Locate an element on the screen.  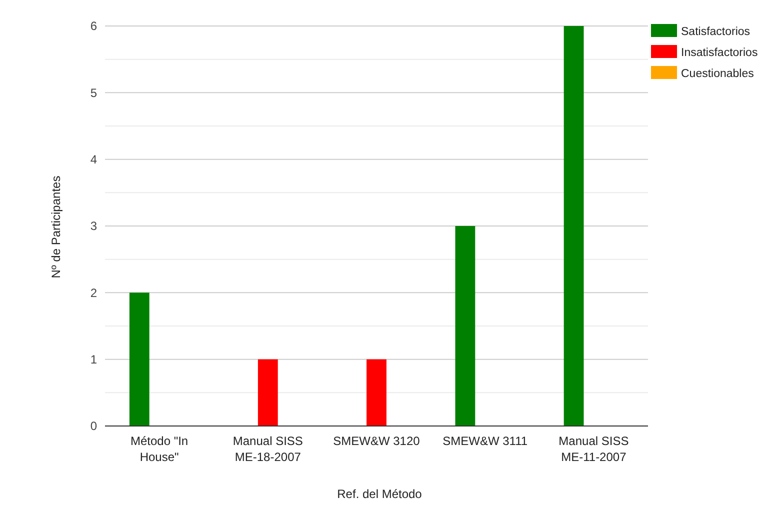
y-tick-label: 3 is located at coordinates (94, 226).